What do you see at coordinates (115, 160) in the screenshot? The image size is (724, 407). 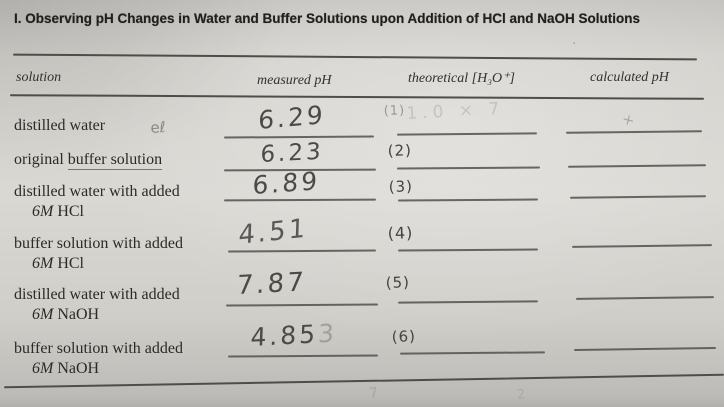 I see `row-label-underlined: buffer solution` at bounding box center [115, 160].